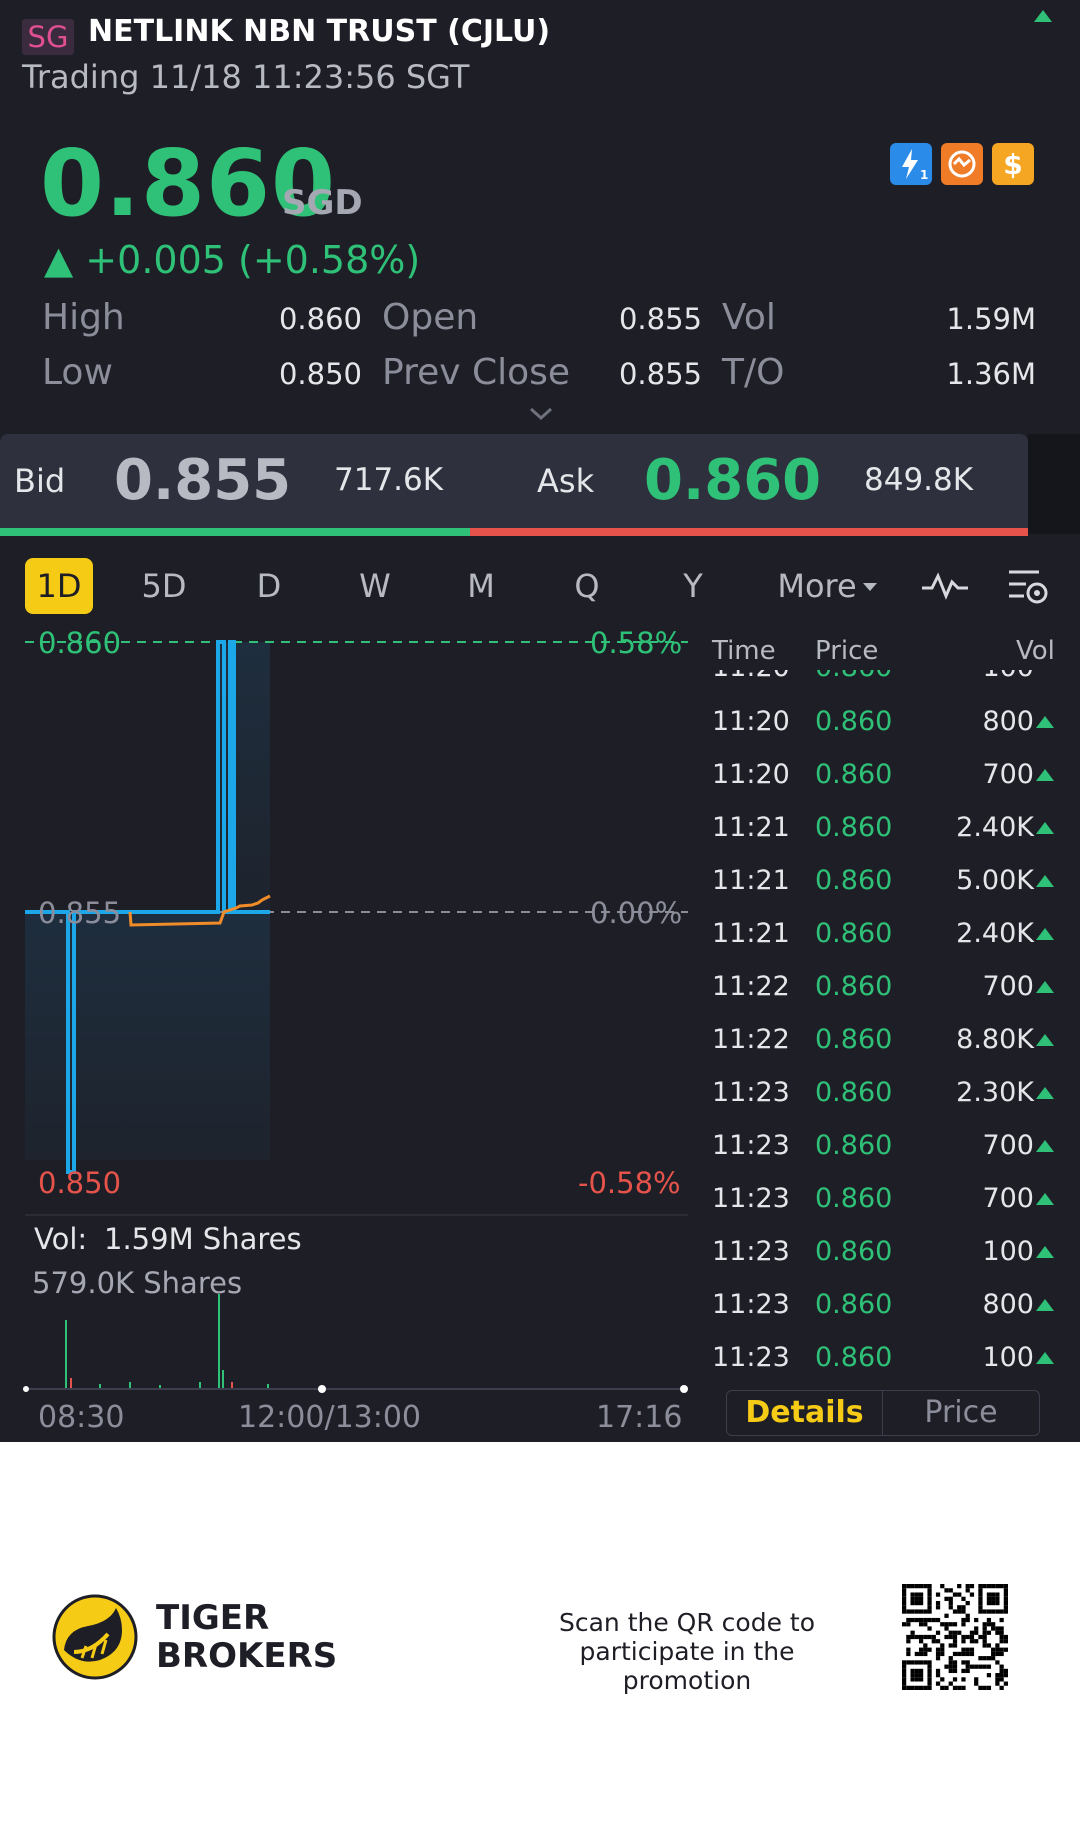 The width and height of the screenshot is (1080, 1833). Describe the element at coordinates (320, 319) in the screenshot. I see `high-value: 0.860` at that location.